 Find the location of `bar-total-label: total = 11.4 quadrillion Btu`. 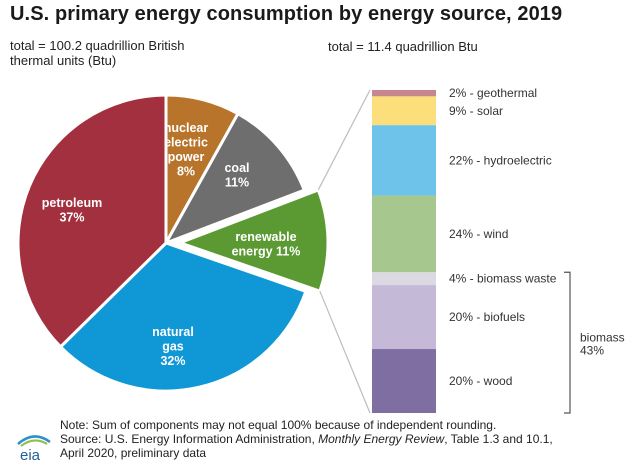

bar-total-label: total = 11.4 quadrillion Btu is located at coordinates (403, 46).